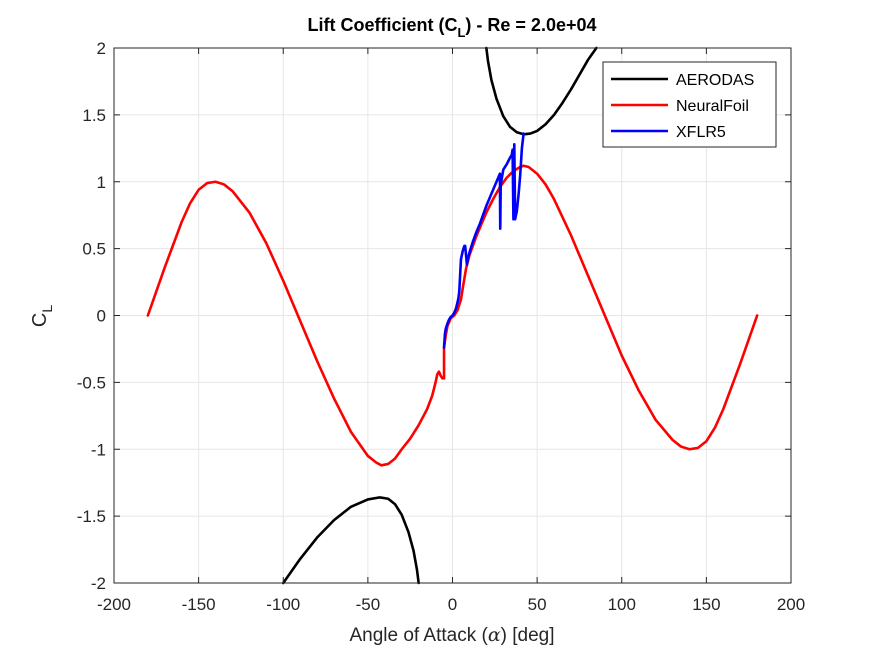 The image size is (875, 661). I want to click on x-tick-label: -200, so click(114, 604).